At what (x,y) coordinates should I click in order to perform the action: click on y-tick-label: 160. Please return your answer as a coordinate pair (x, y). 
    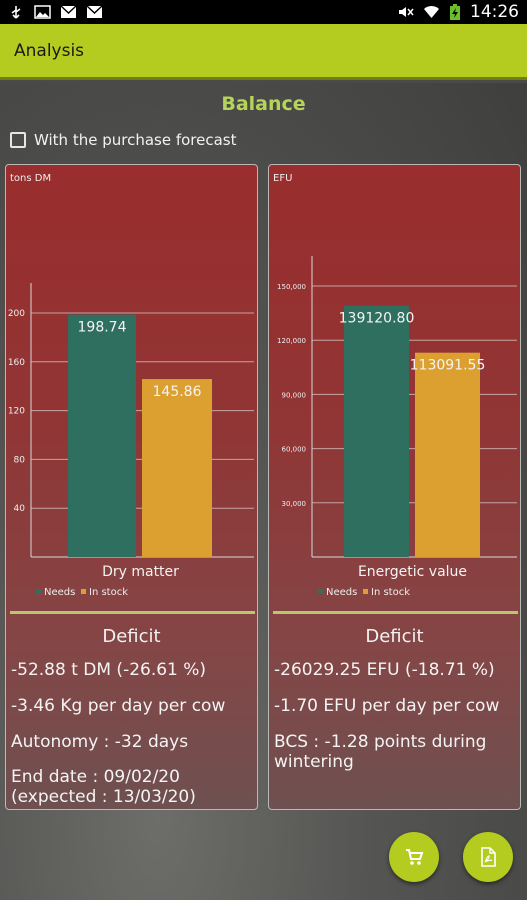
    Looking at the image, I should click on (16, 363).